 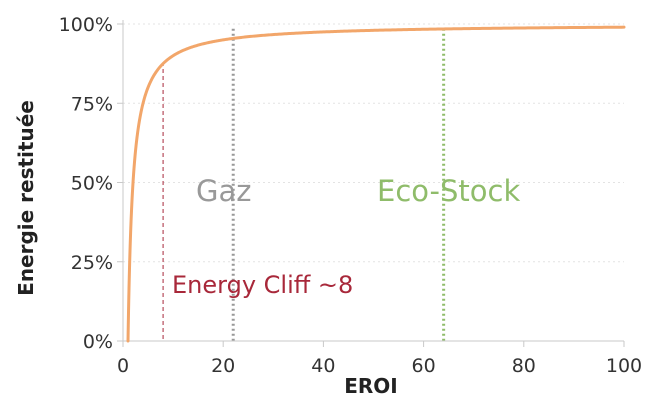 I want to click on y-axis-title: Energie restituée, so click(x=26, y=198).